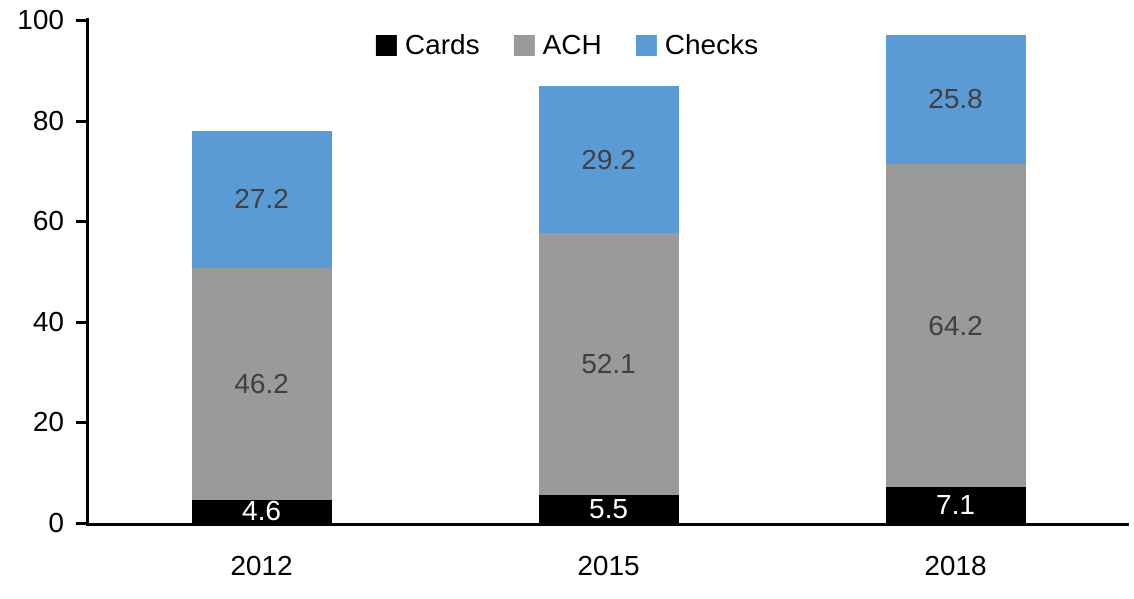  What do you see at coordinates (386, 45) in the screenshot?
I see `legend-marker-cards` at bounding box center [386, 45].